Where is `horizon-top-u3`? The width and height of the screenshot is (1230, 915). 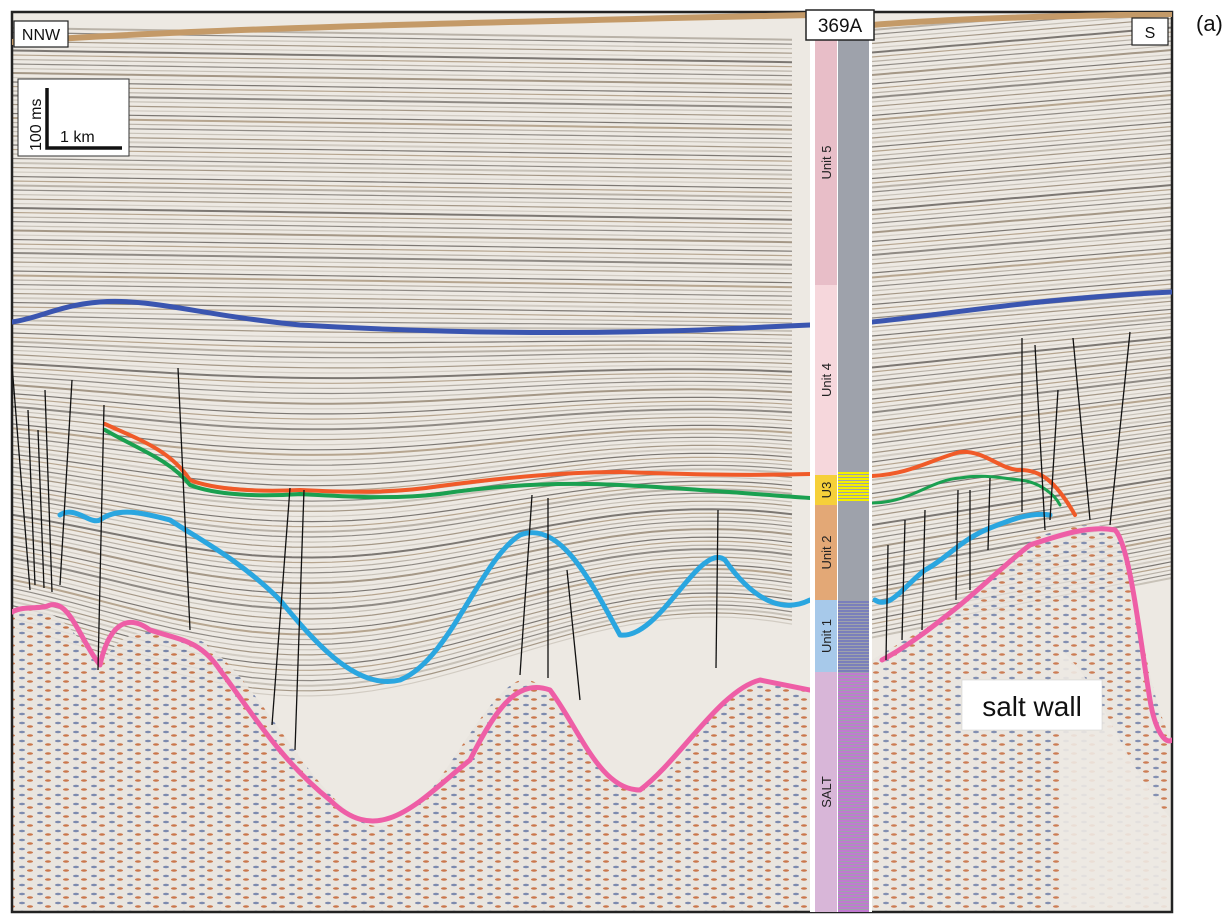
horizon-top-u3 is located at coordinates (456, 458).